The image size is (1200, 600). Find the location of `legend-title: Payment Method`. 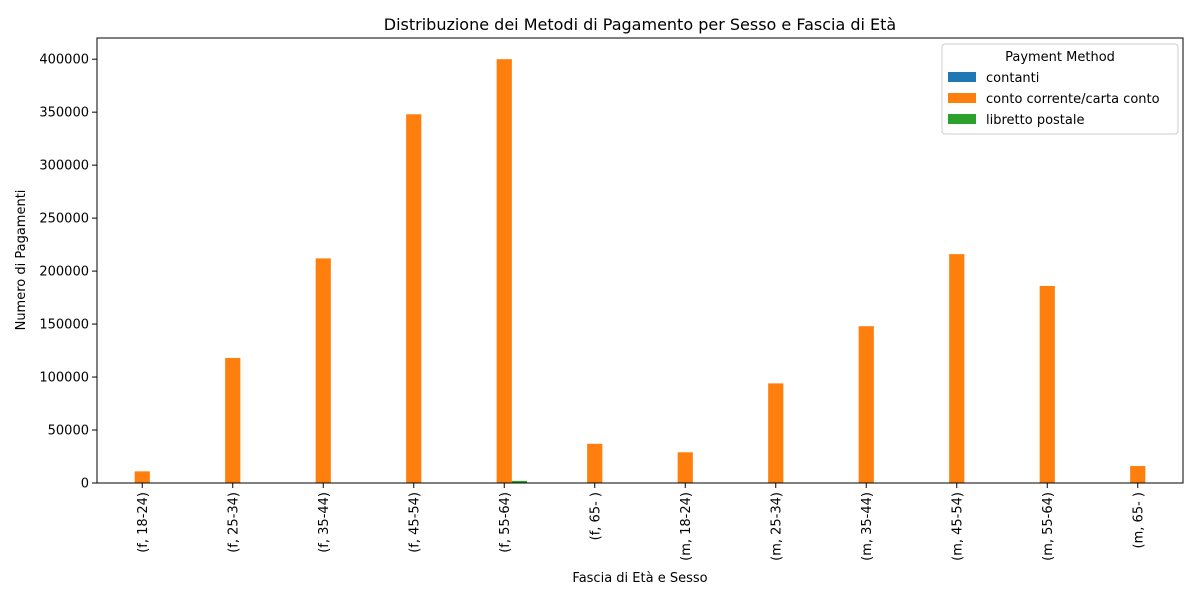

legend-title: Payment Method is located at coordinates (1060, 57).